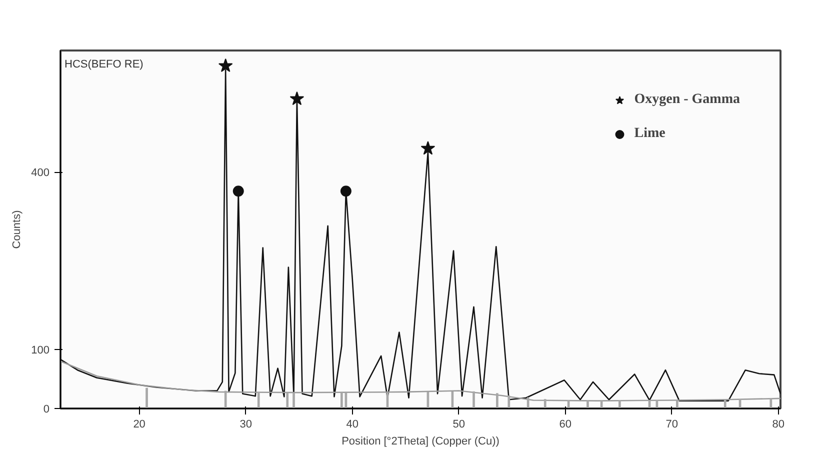 Image resolution: width=814 pixels, height=468 pixels. Describe the element at coordinates (246, 424) in the screenshot. I see `x-tick-label: 30` at that location.